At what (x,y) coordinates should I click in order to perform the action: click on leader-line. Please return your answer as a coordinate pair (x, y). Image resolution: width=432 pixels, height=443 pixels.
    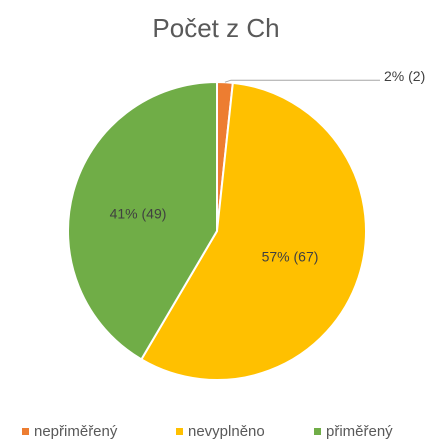
    Looking at the image, I should click on (302, 81).